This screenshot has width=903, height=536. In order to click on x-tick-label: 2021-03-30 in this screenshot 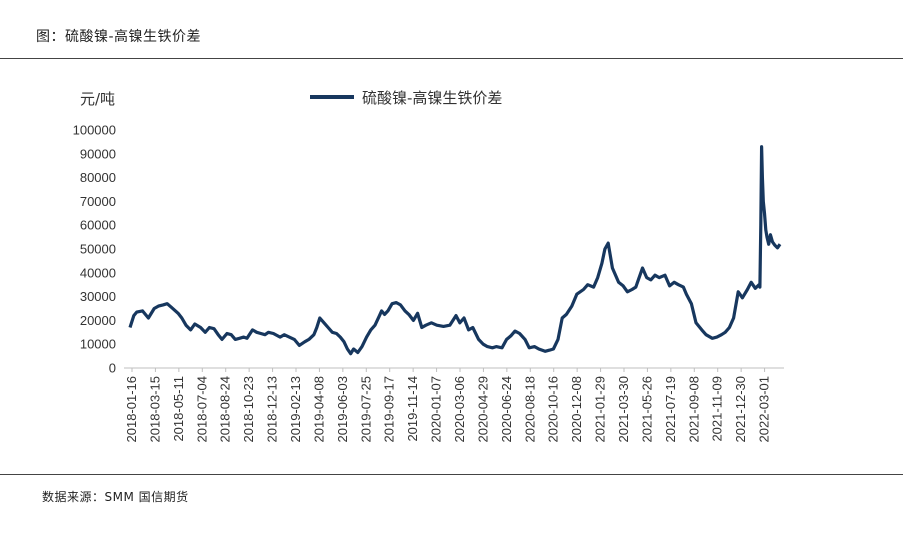, I will do `click(623, 409)`.